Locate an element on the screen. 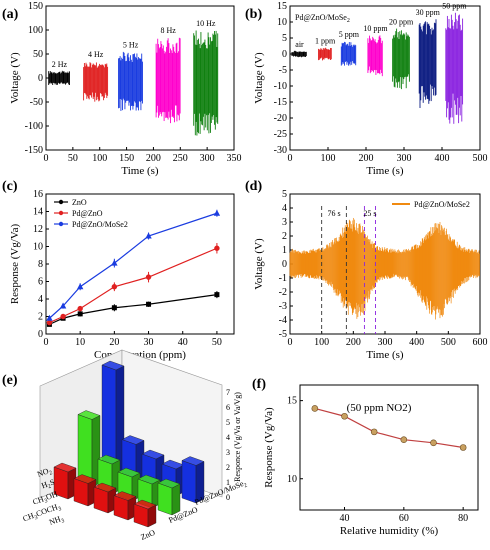  panel-c-xtick-label: 0 is located at coordinates (46, 342).